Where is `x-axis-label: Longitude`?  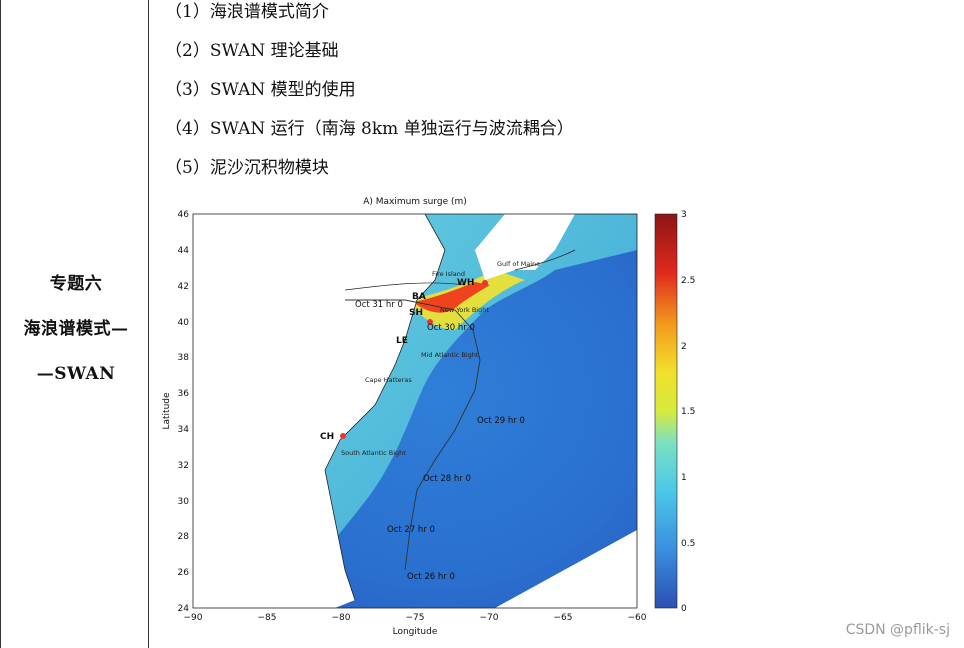
x-axis-label: Longitude is located at coordinates (415, 632).